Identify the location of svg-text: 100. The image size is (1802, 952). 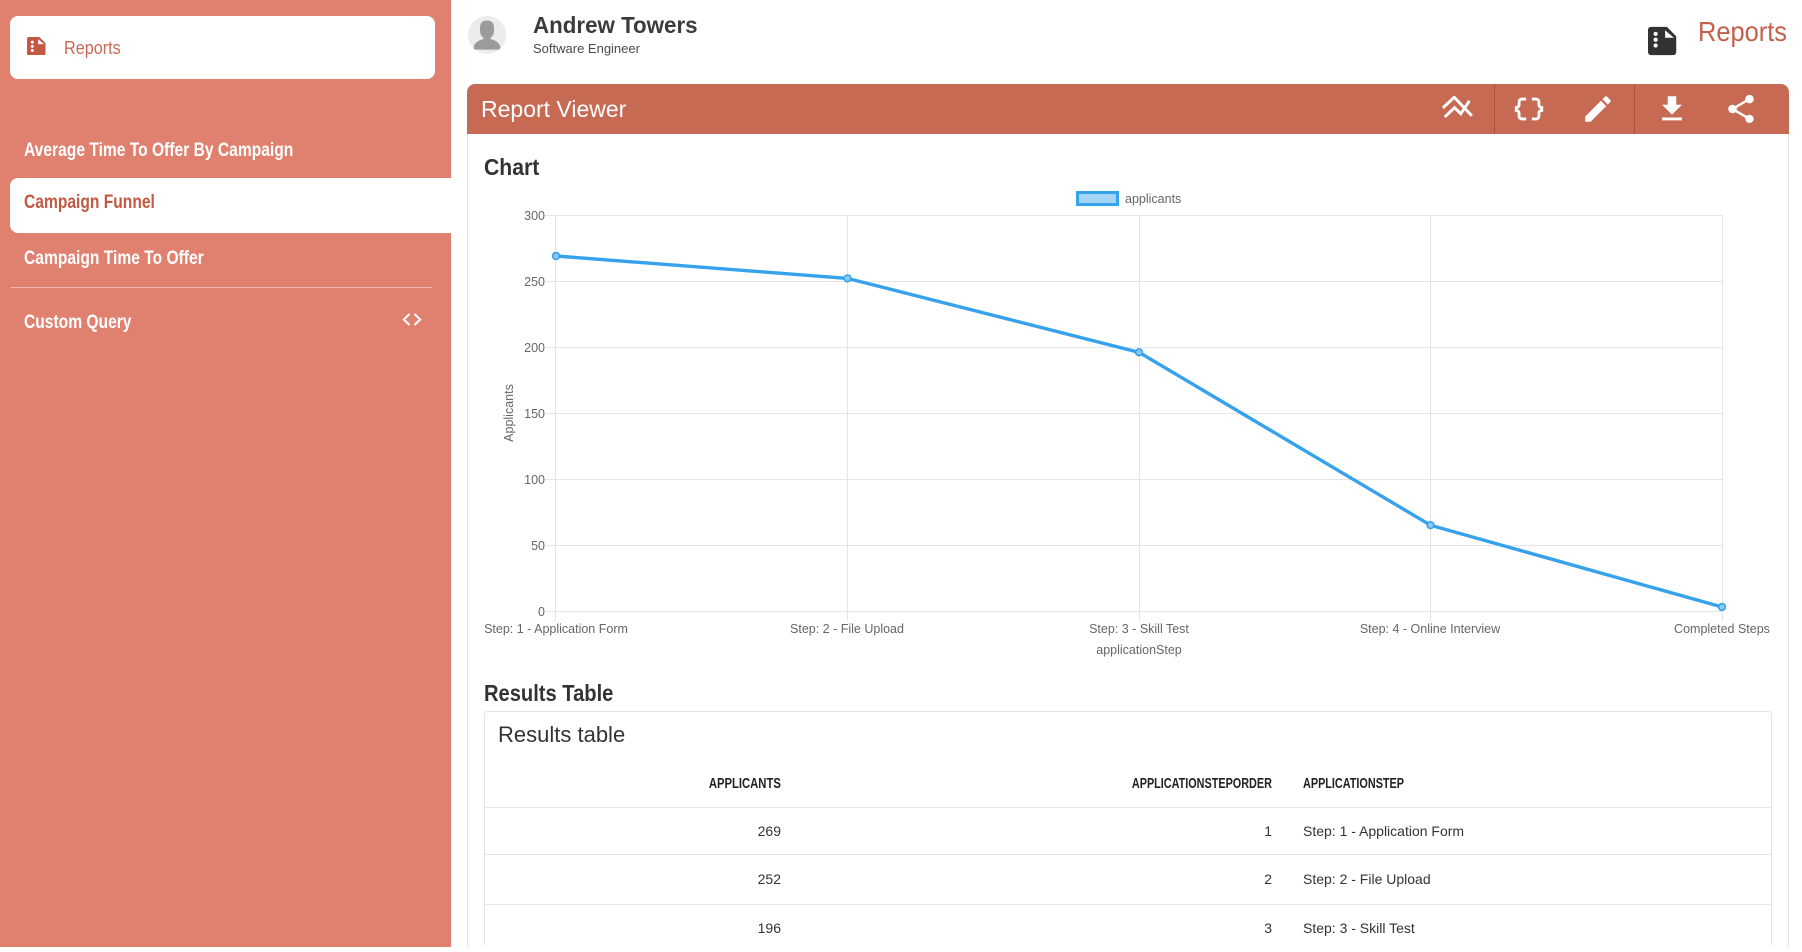
(534, 480).